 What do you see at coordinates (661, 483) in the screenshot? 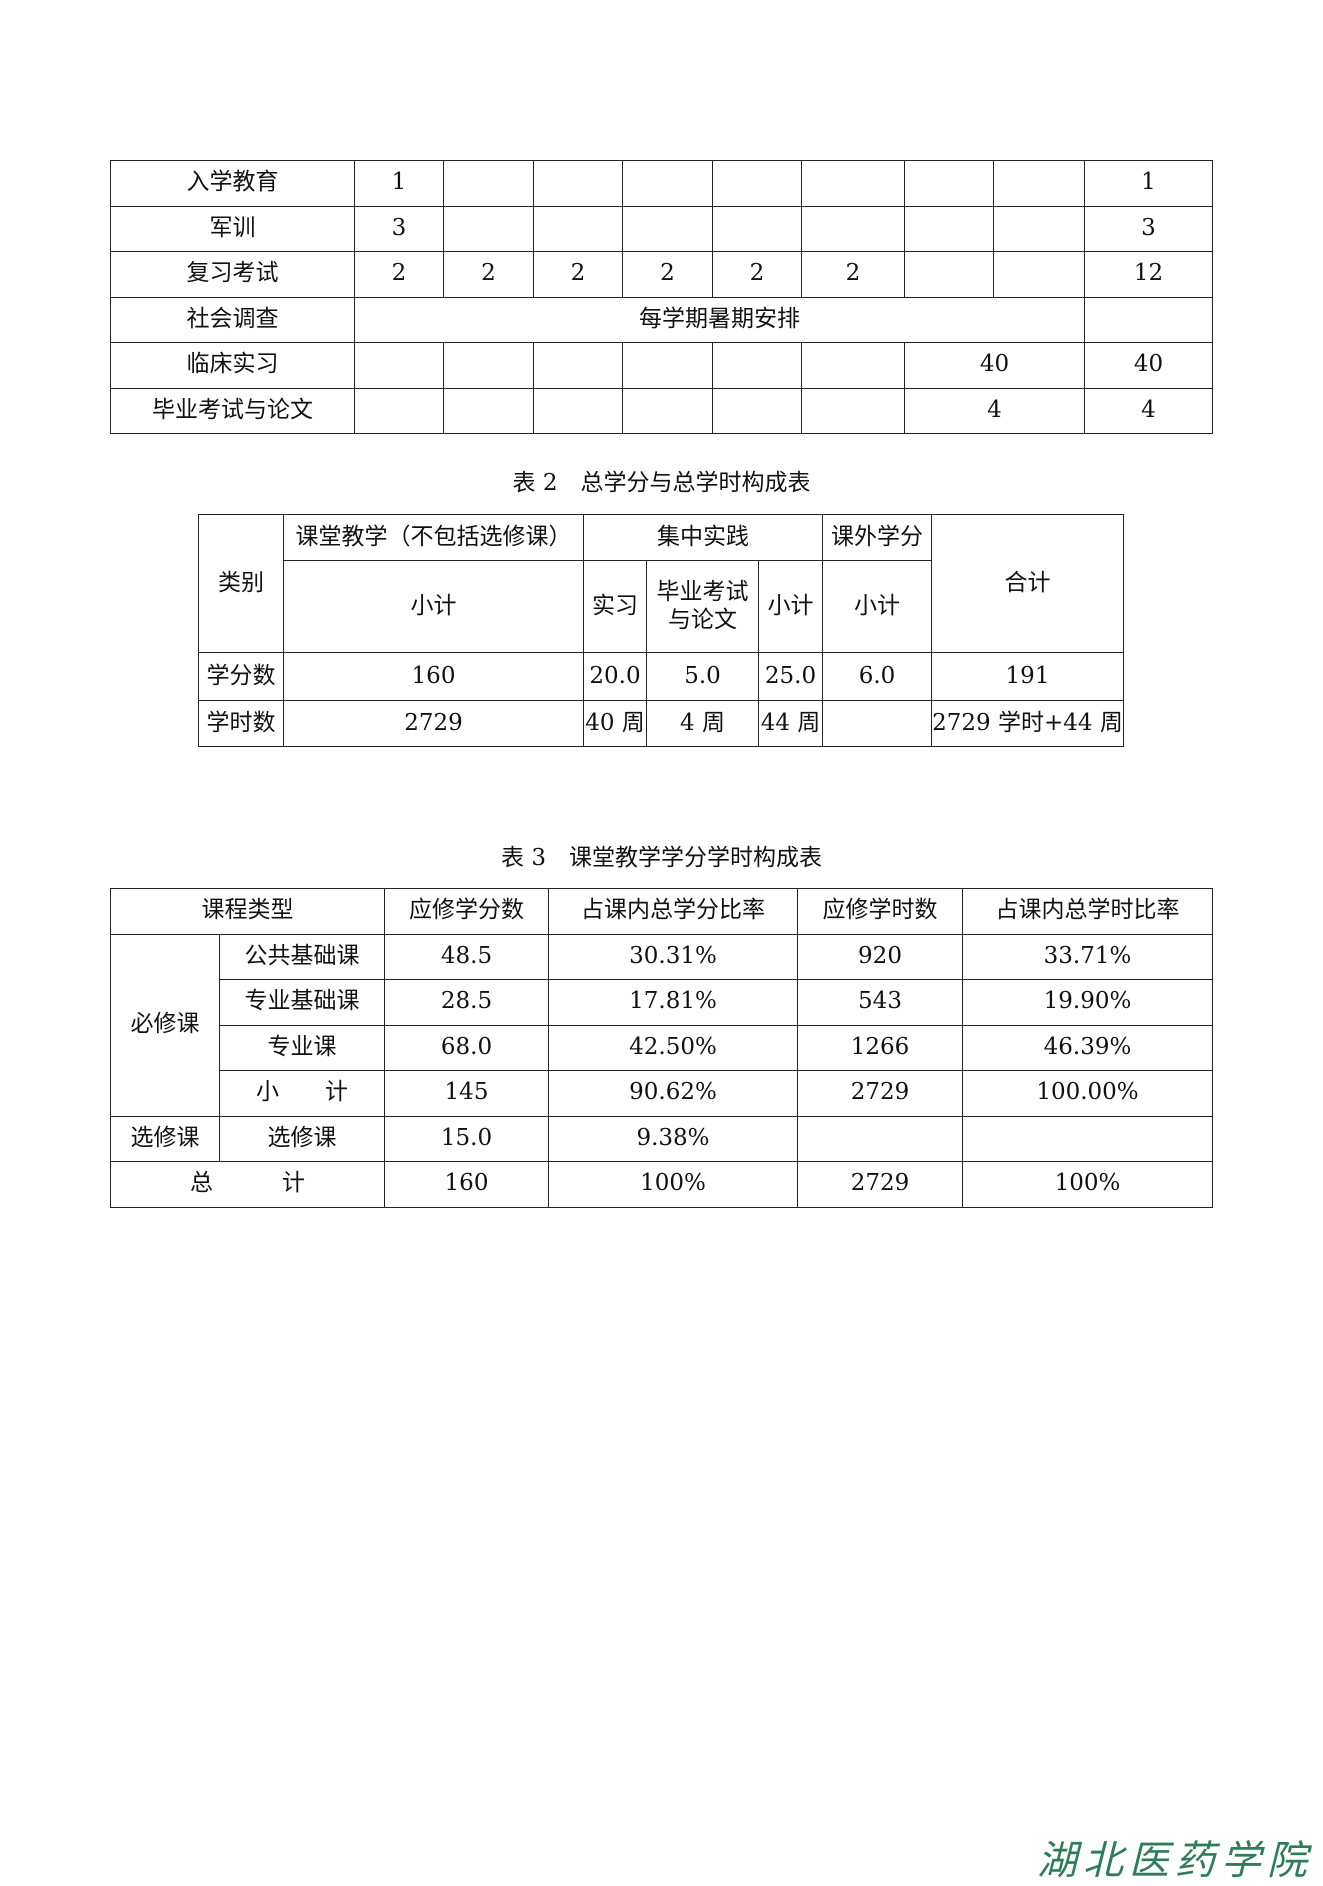
I see `table2-caption: 表 2 总学分与总学时构成表` at bounding box center [661, 483].